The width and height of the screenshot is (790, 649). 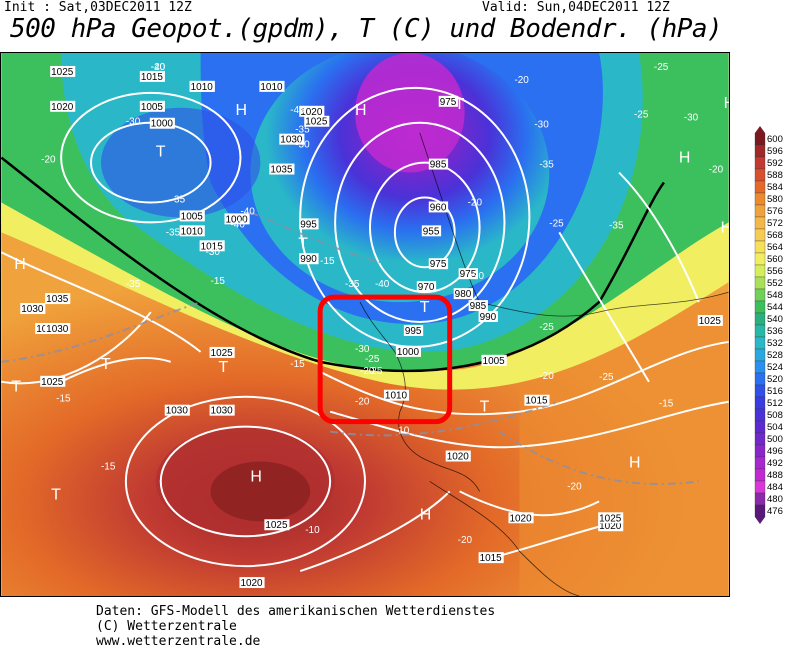 I want to click on legend-value: 520, so click(x=775, y=379).